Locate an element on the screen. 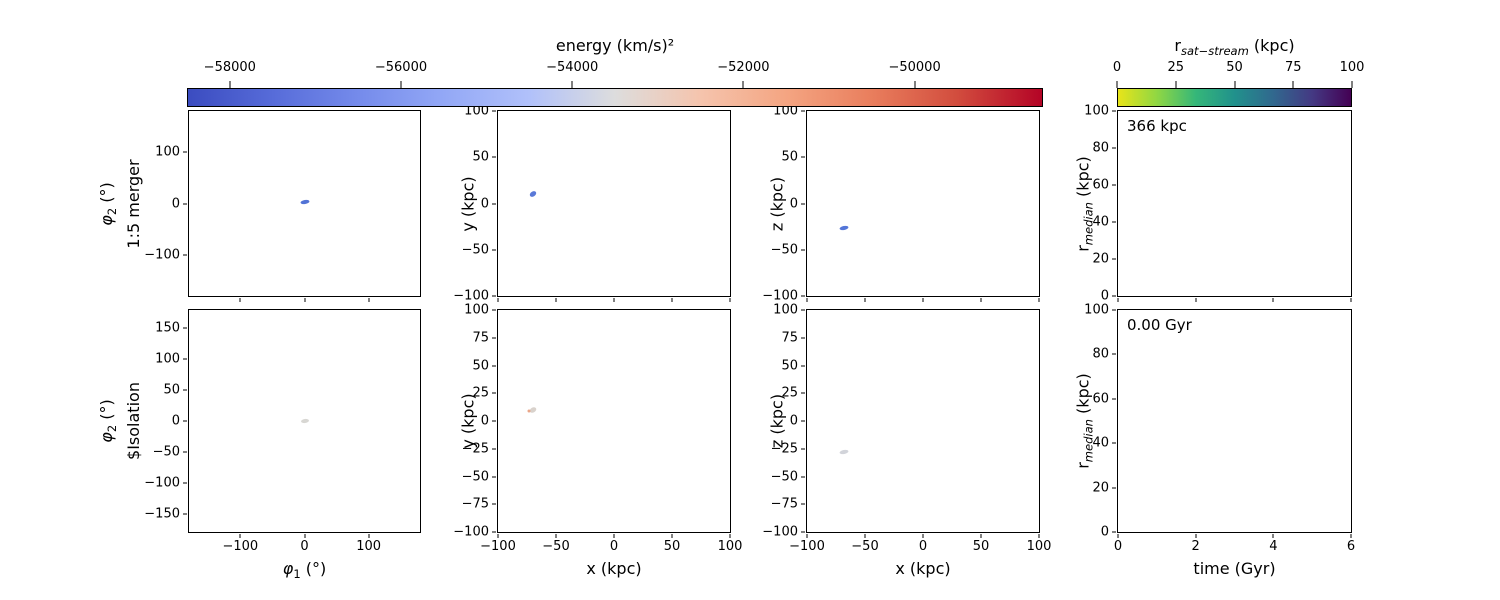  y-tick-label: −25 is located at coordinates (784, 449).